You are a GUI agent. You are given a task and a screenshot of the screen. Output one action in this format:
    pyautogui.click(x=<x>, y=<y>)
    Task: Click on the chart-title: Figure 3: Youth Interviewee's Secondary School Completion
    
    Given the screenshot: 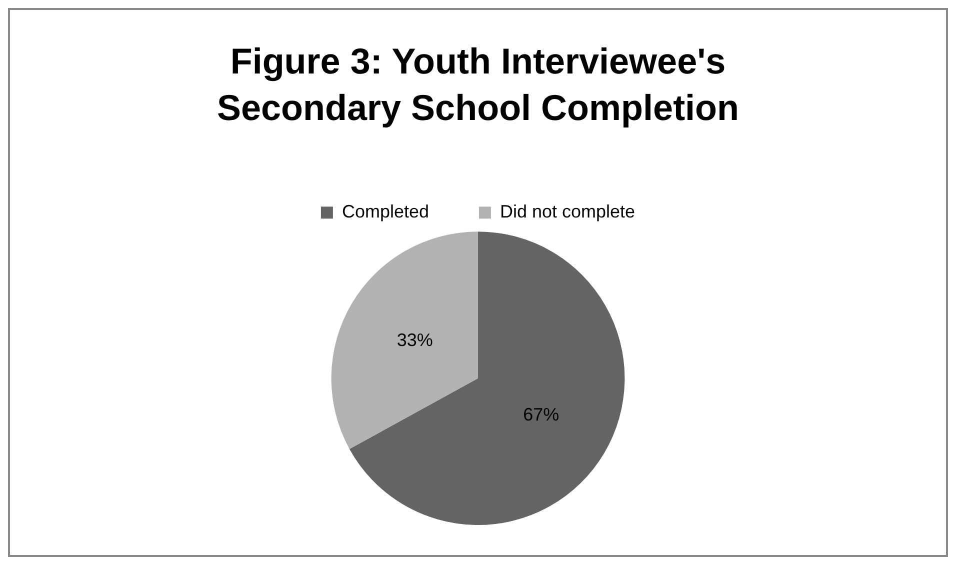 What is the action you would take?
    pyautogui.click(x=478, y=84)
    